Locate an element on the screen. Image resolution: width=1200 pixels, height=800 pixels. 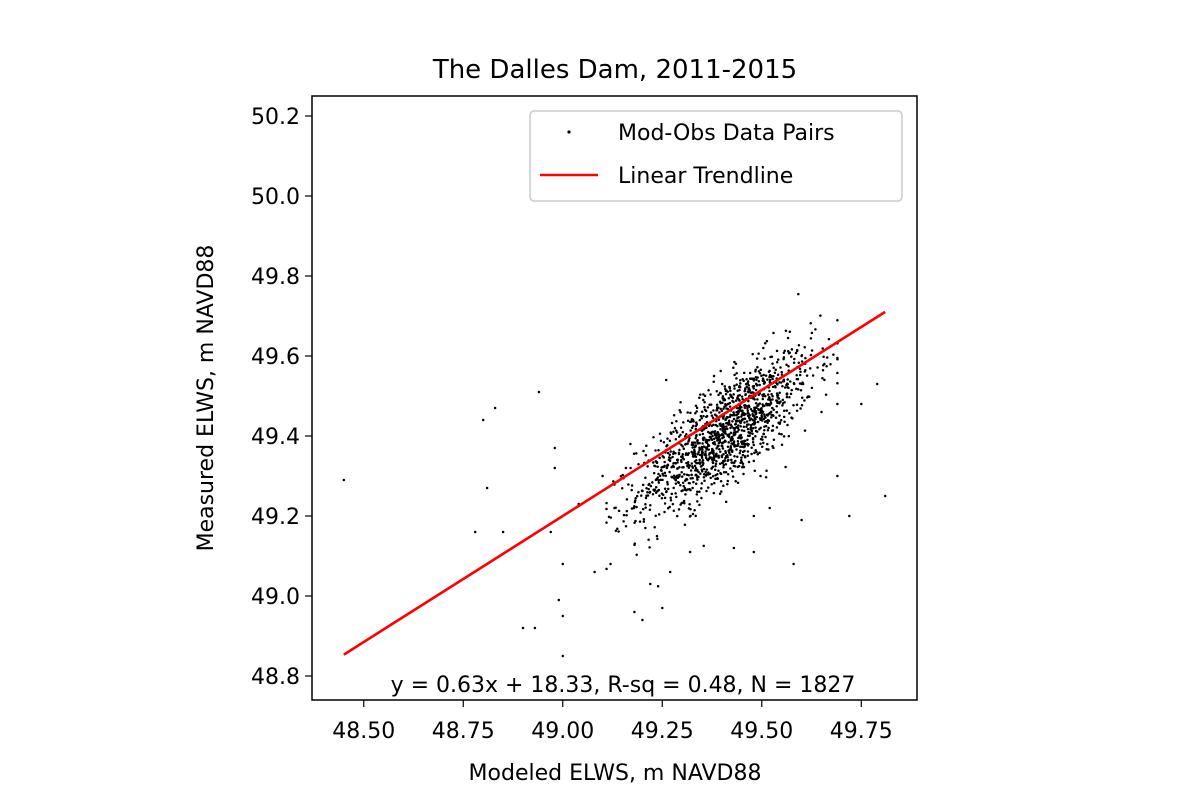
y-axis-ticks: 48.8 49.0 49.2 49.4 49.6 49.8 50.0 50.2 is located at coordinates (281, 397).